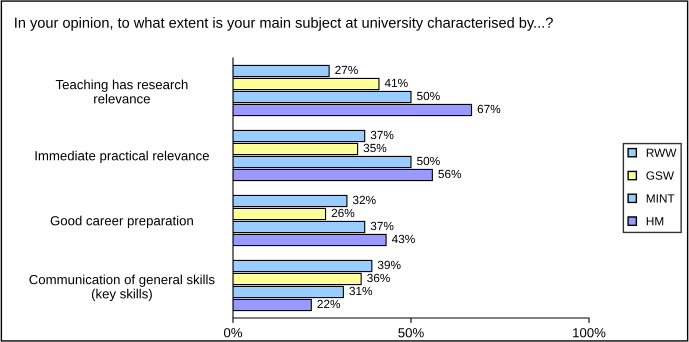  I want to click on data-label: 22%, so click(328, 304).